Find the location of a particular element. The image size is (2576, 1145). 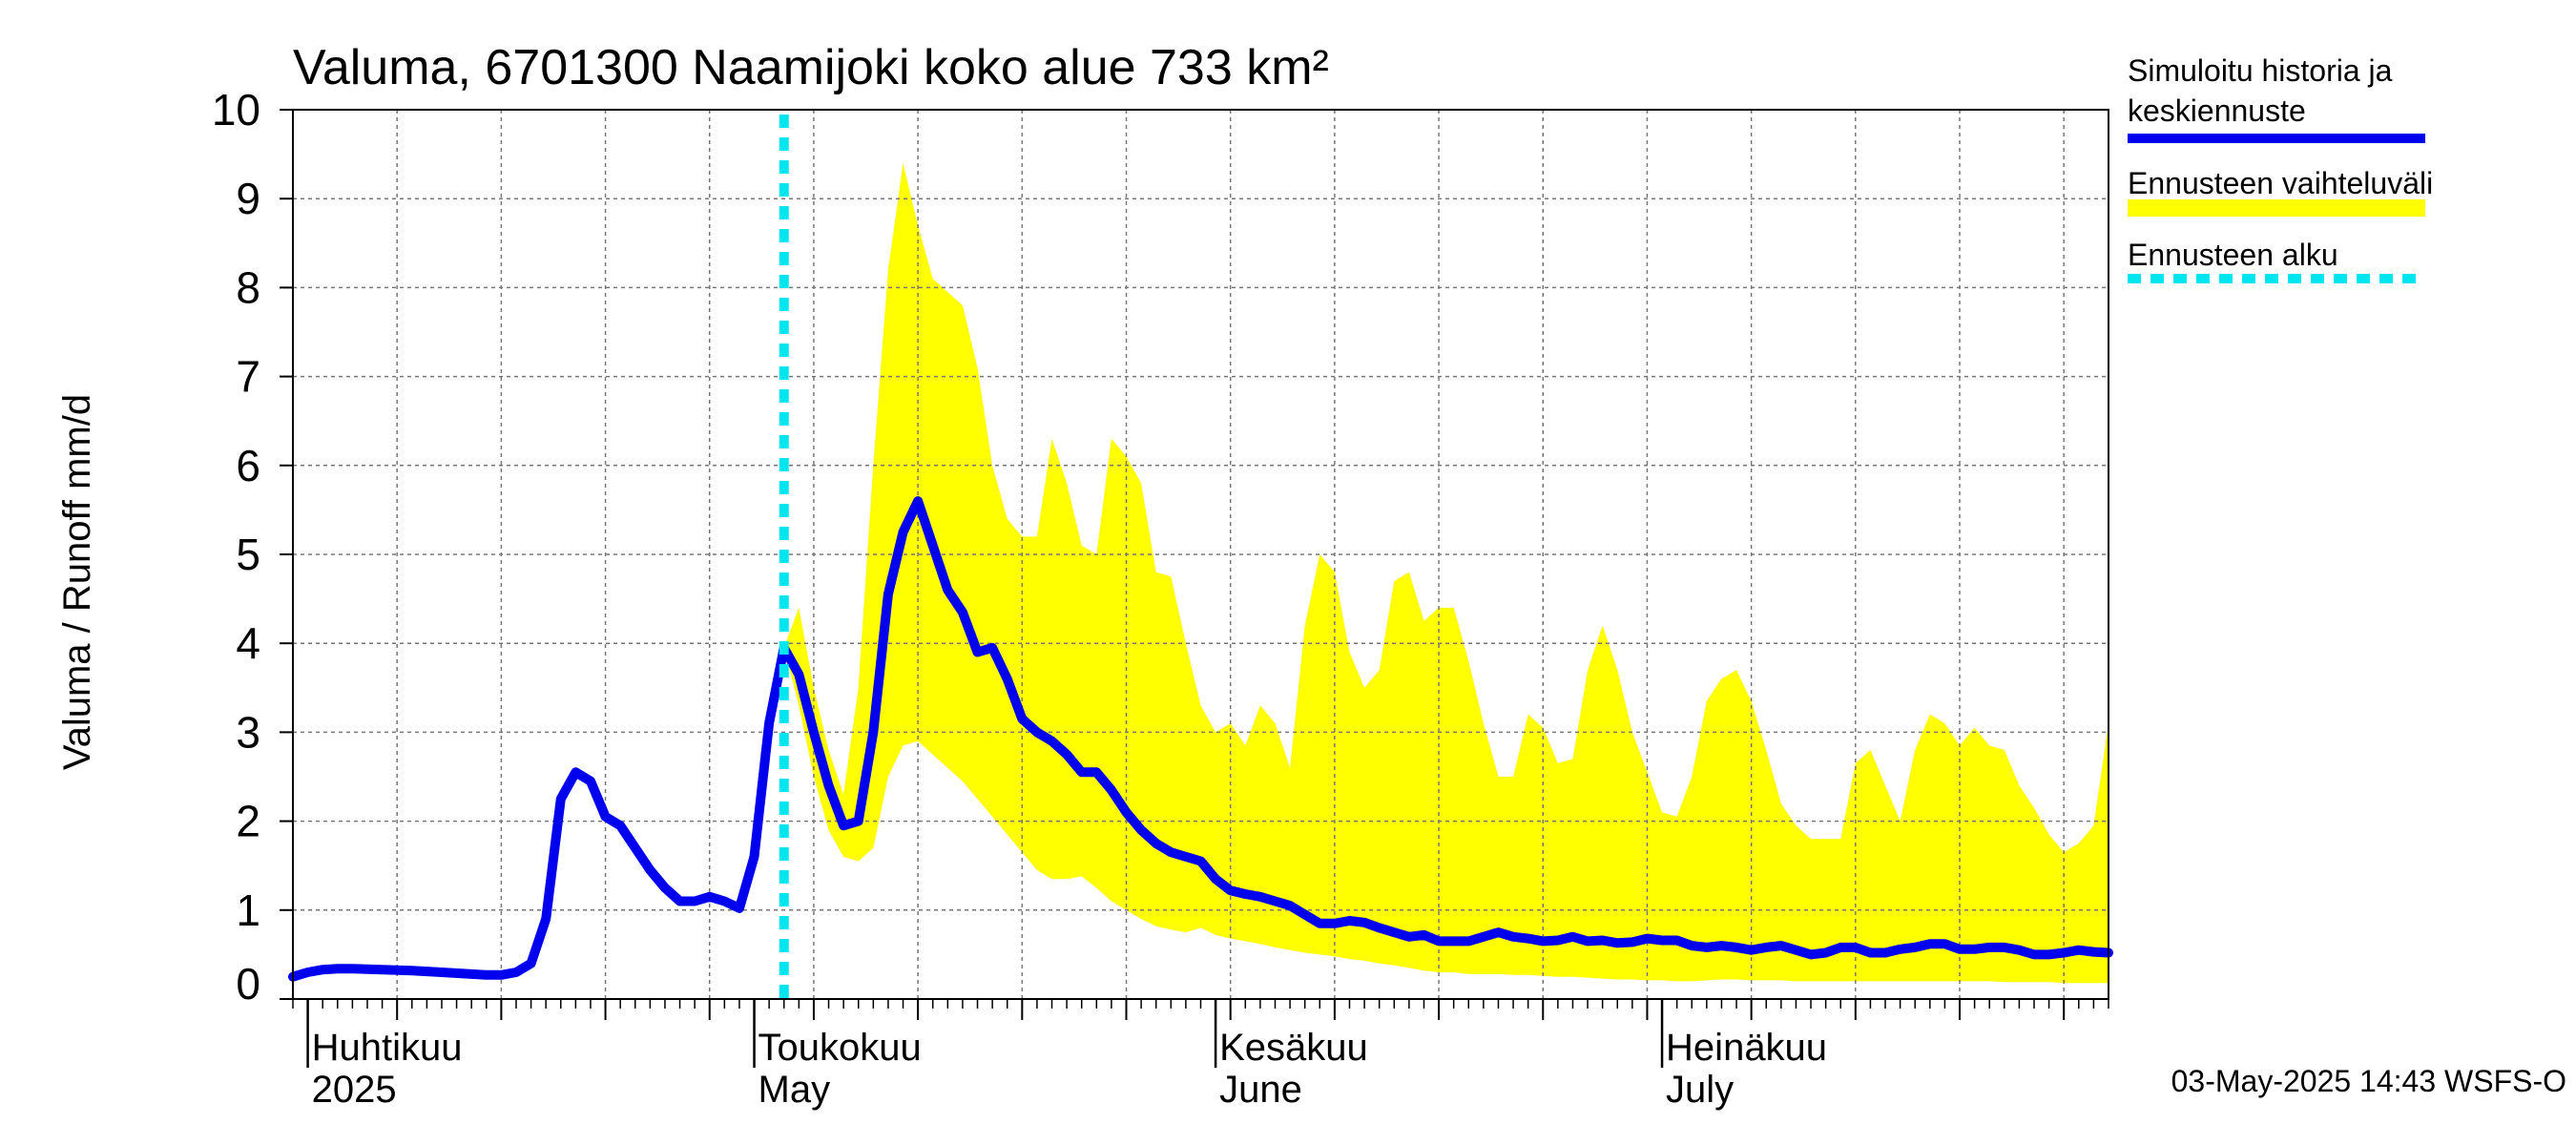

x-month-label-fi: Toukokuu is located at coordinates (840, 1048).